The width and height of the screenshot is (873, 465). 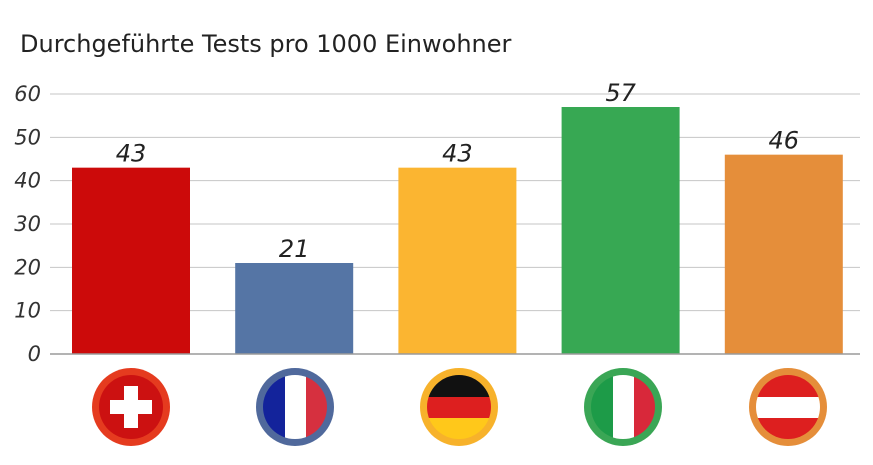 What do you see at coordinates (457, 154) in the screenshot?
I see `value-label-3: 43` at bounding box center [457, 154].